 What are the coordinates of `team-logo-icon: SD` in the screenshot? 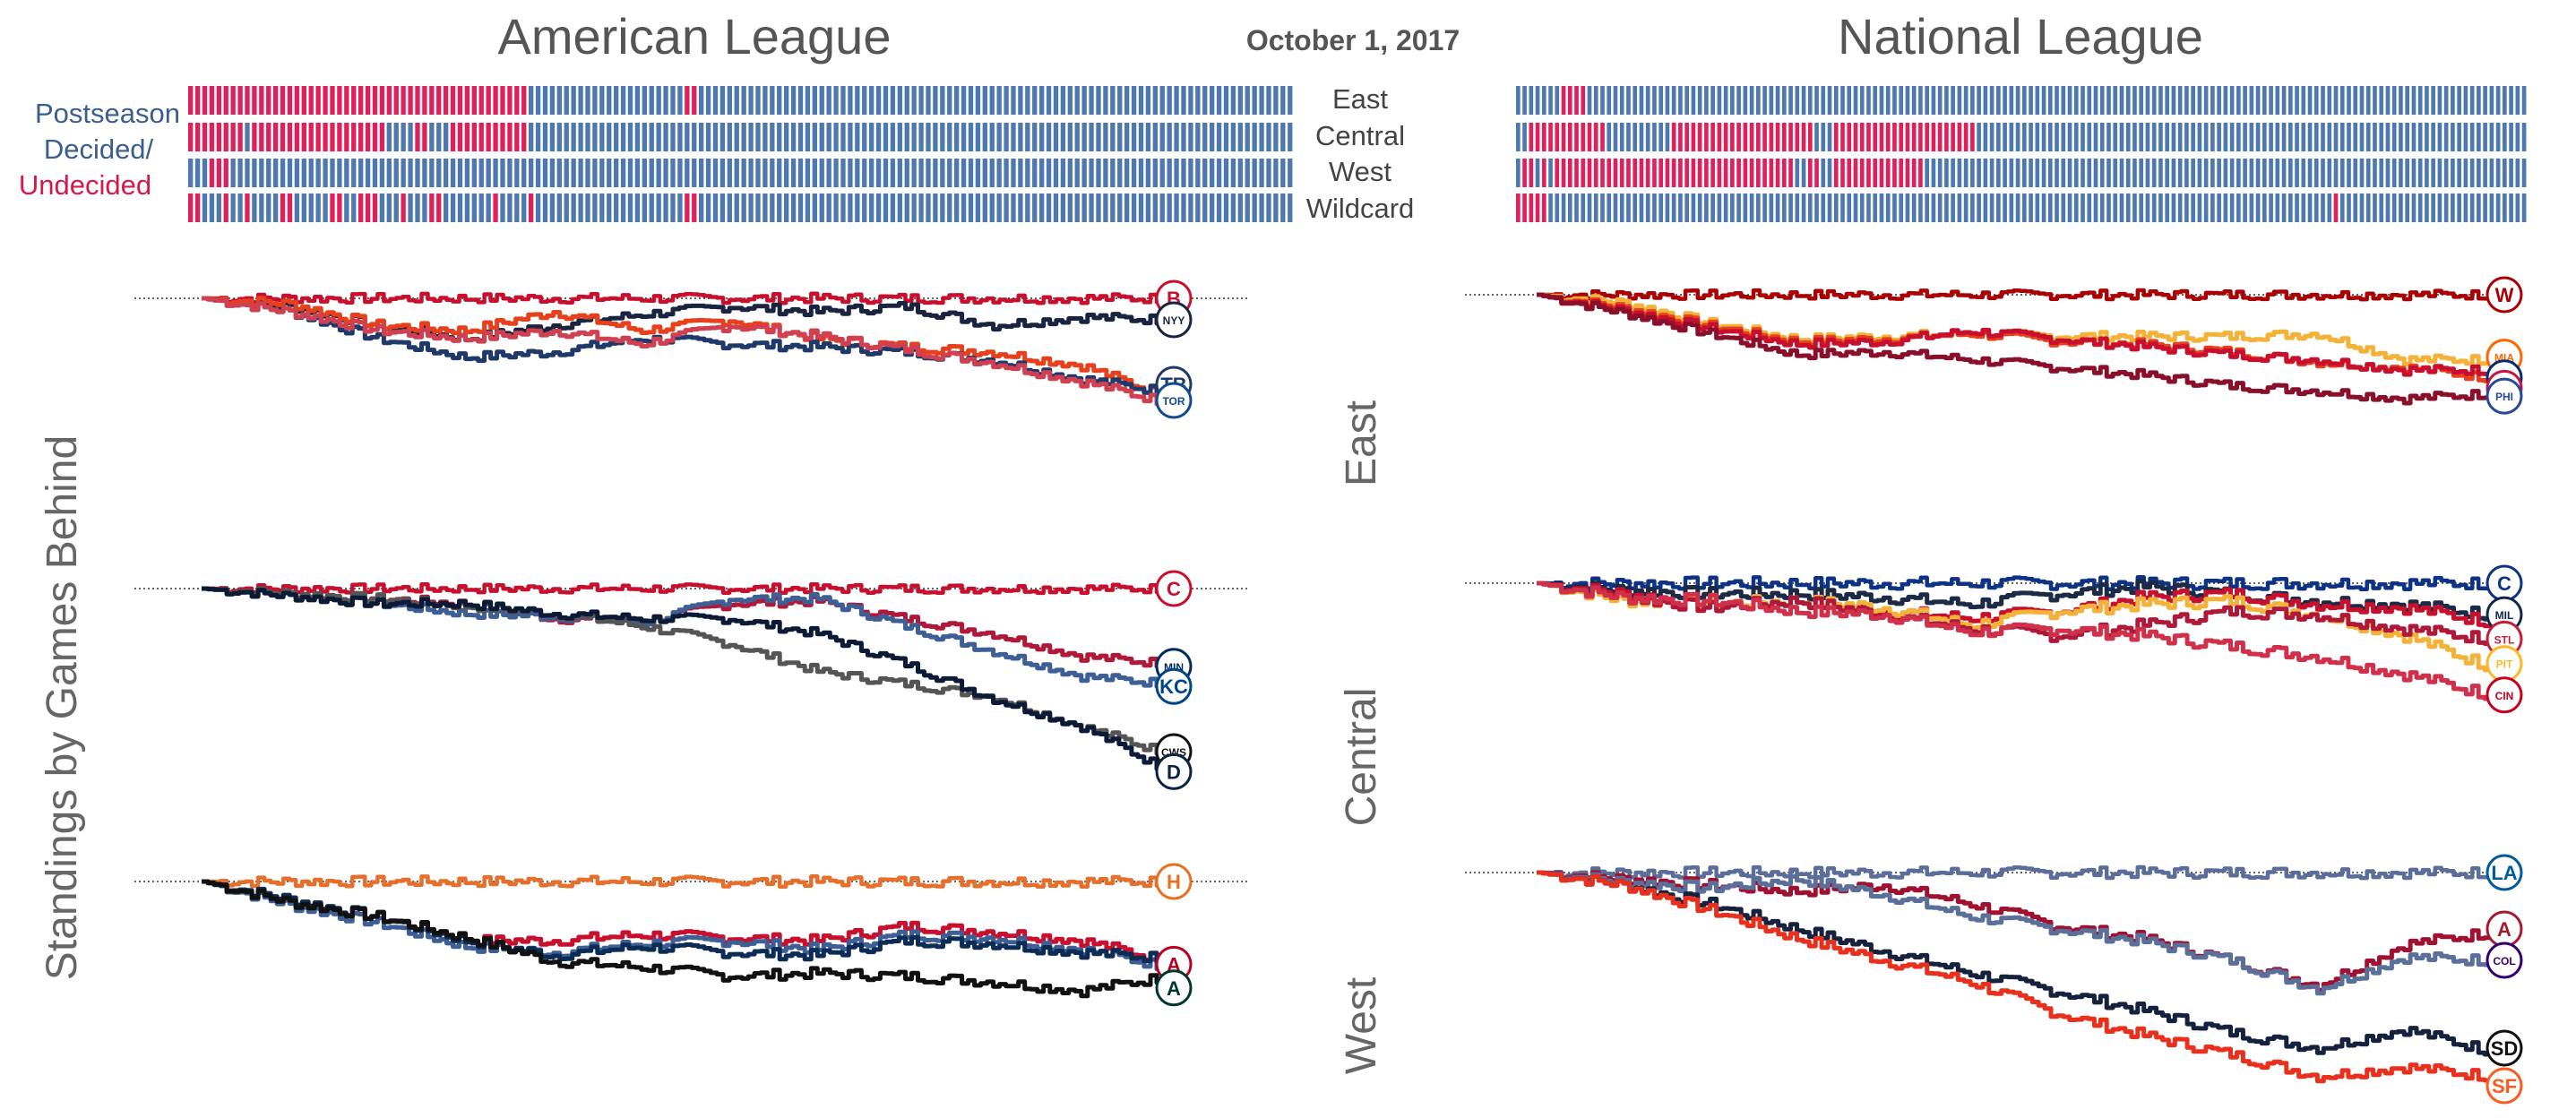 It's located at (2505, 1048).